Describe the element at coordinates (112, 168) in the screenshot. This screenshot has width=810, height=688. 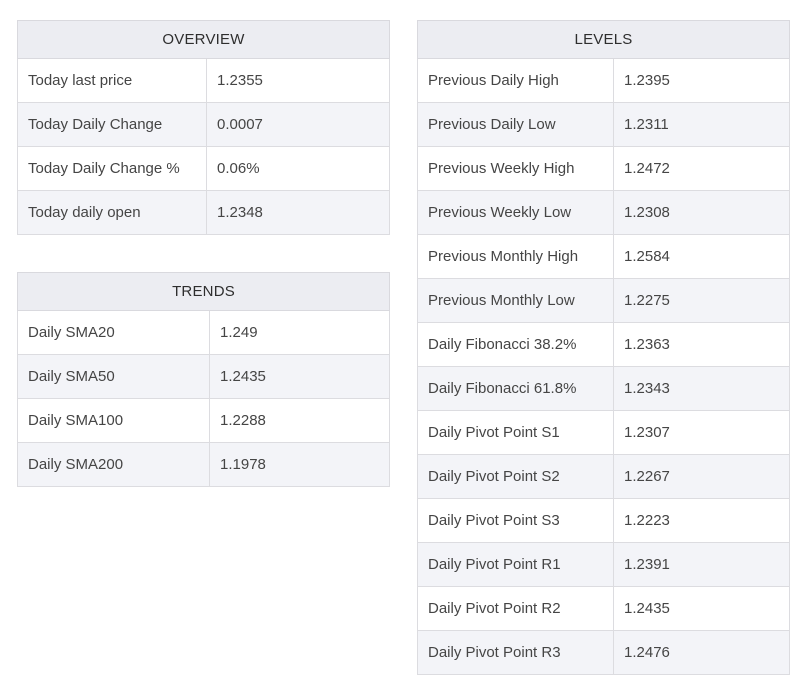
I see `row-label: Today Daily Change %` at that location.